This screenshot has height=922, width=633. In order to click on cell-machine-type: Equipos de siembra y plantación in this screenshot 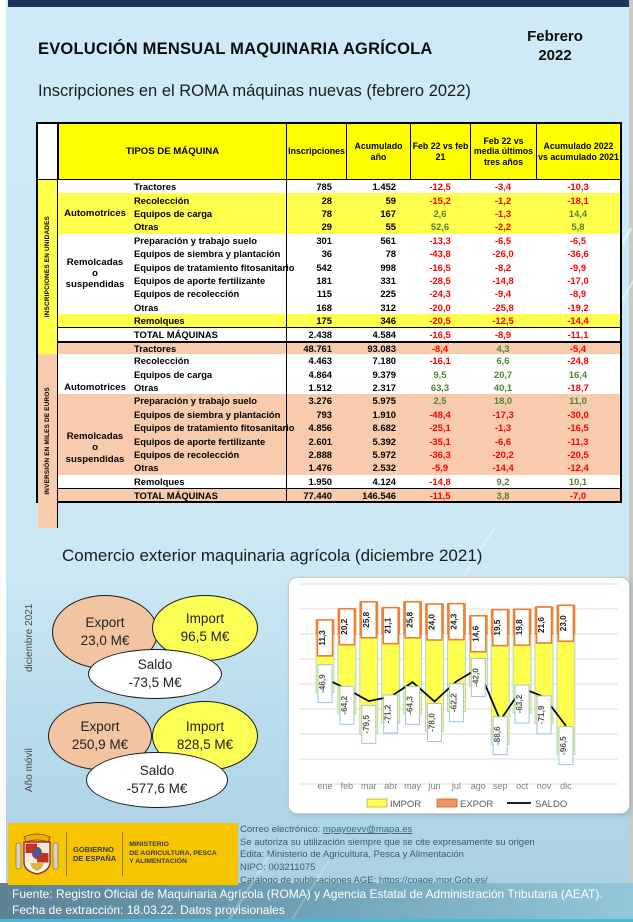, I will do `click(207, 254)`.